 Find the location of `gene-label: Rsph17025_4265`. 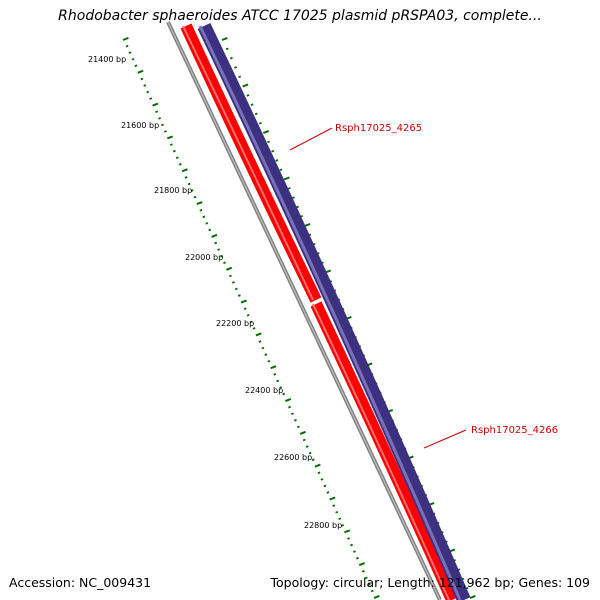

gene-label: Rsph17025_4265 is located at coordinates (378, 128).